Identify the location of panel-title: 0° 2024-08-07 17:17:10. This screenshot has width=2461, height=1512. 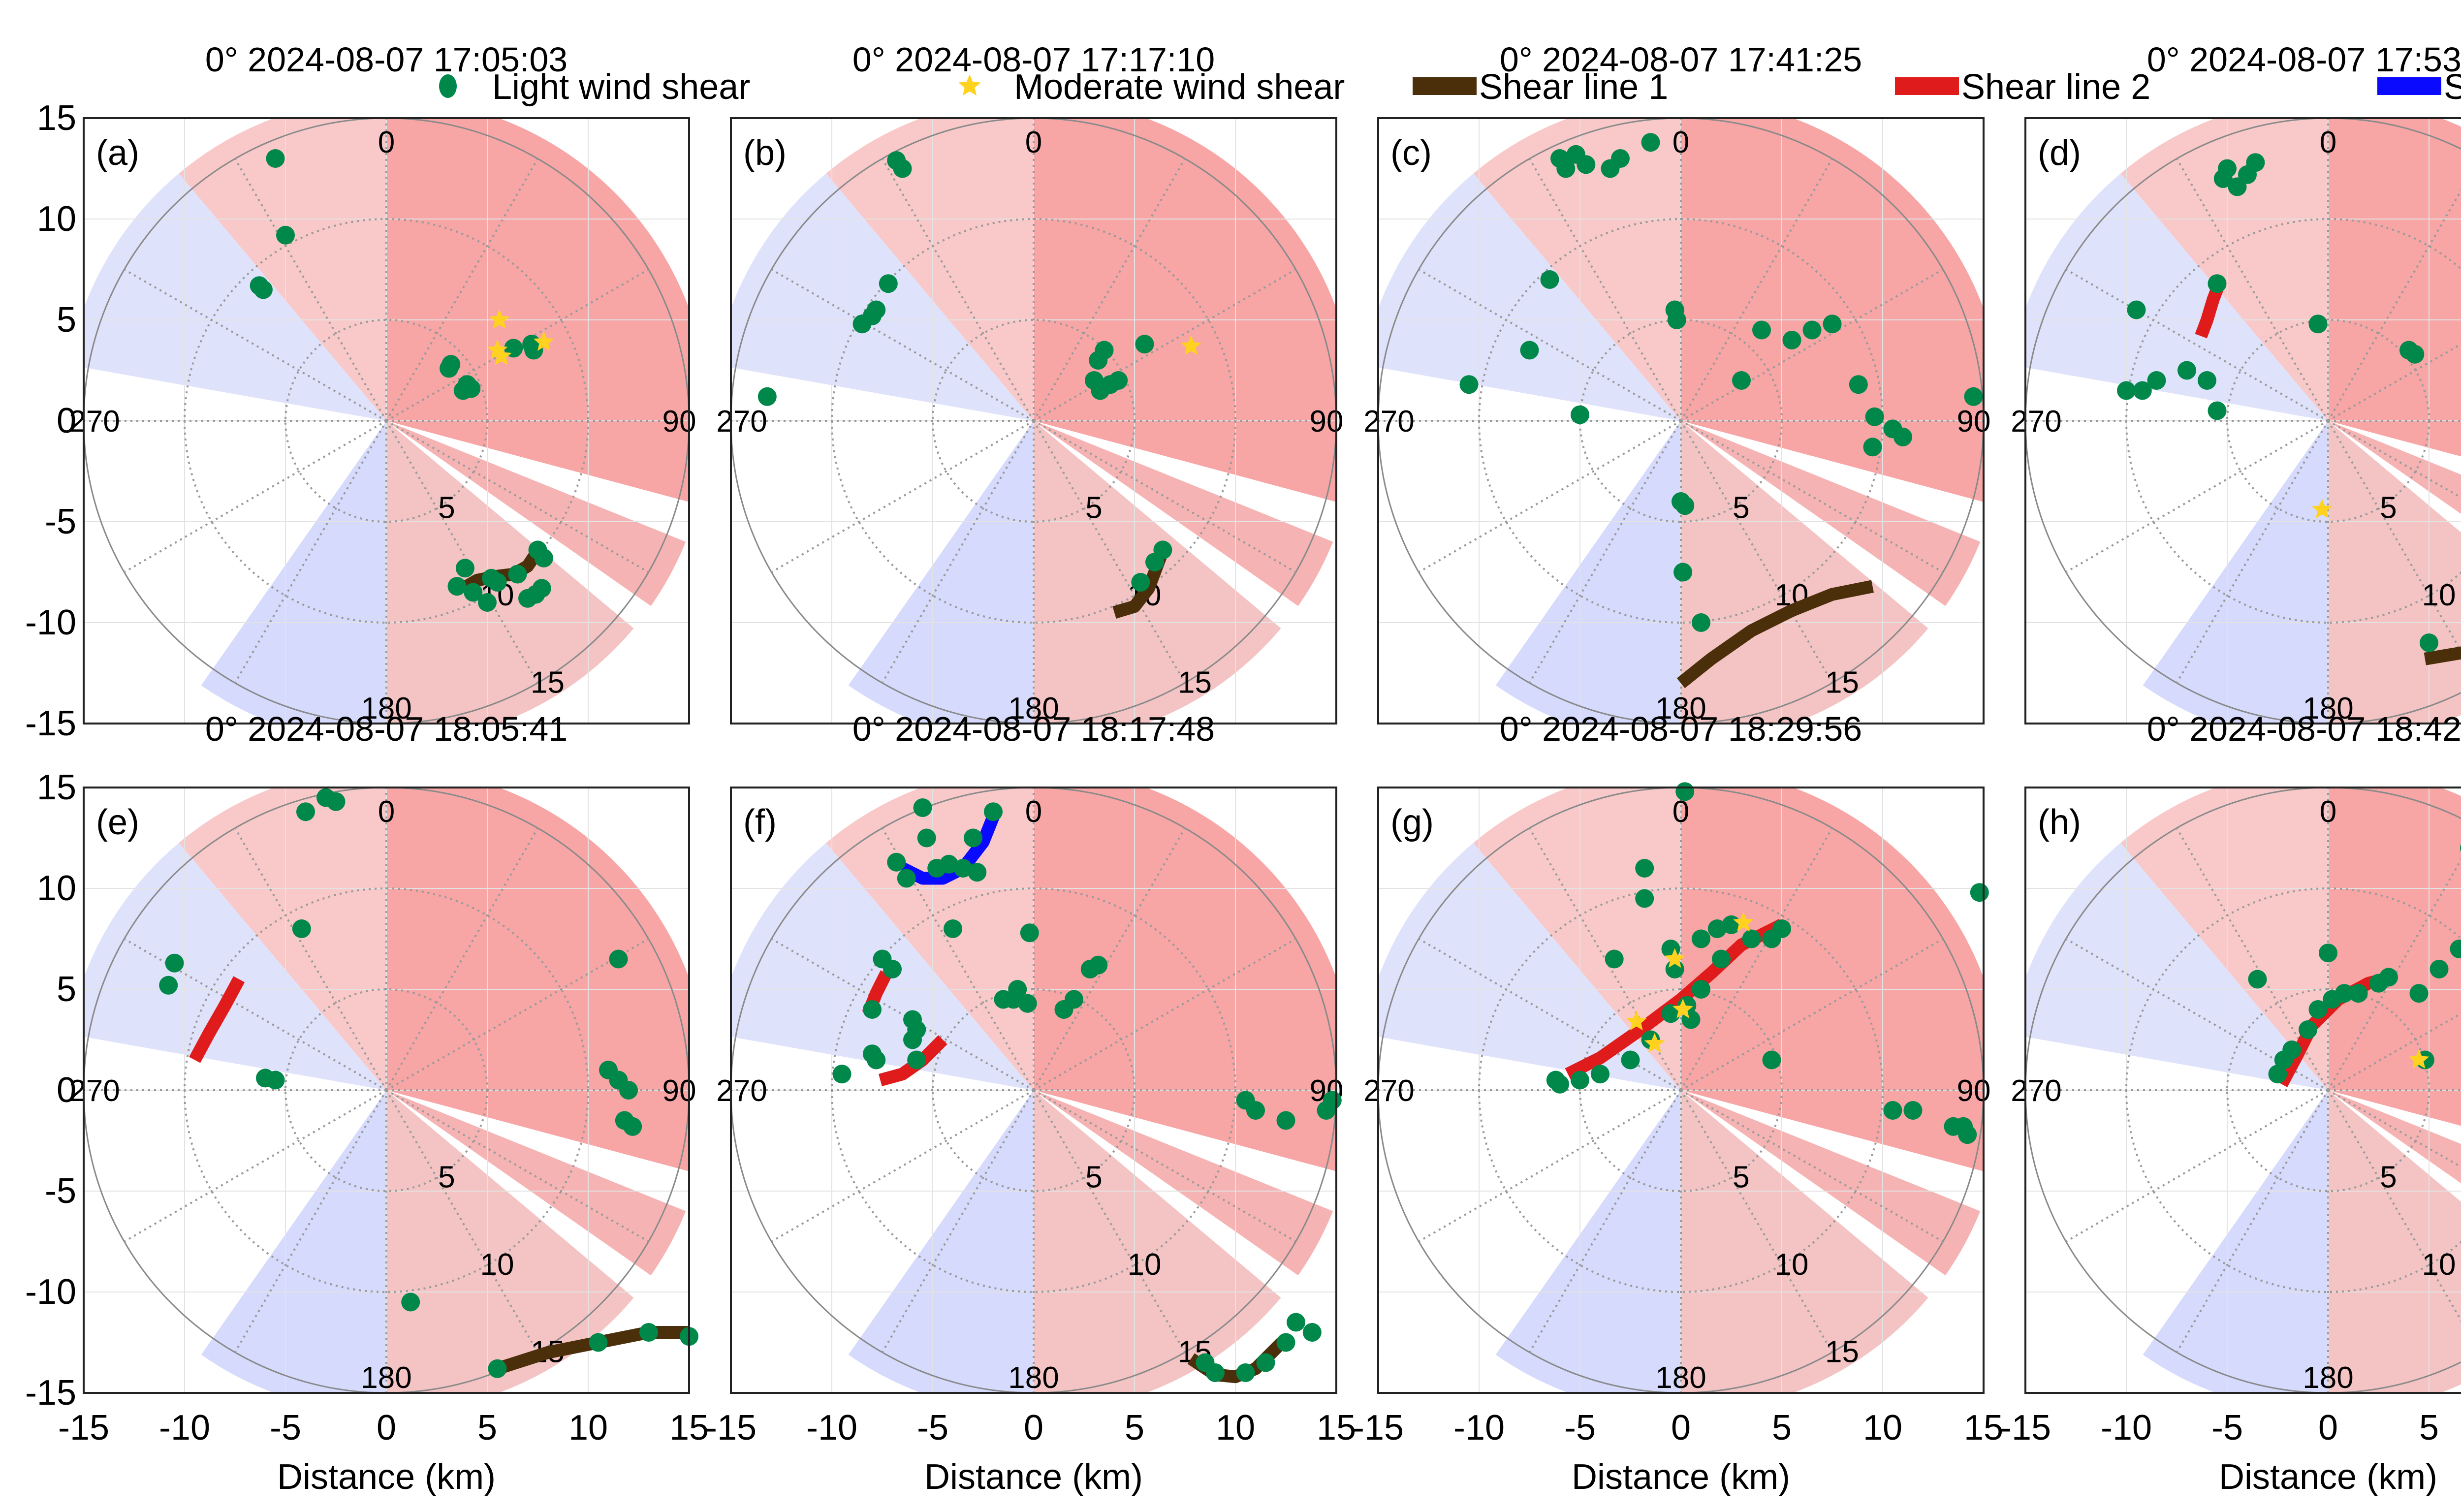
(1033, 59).